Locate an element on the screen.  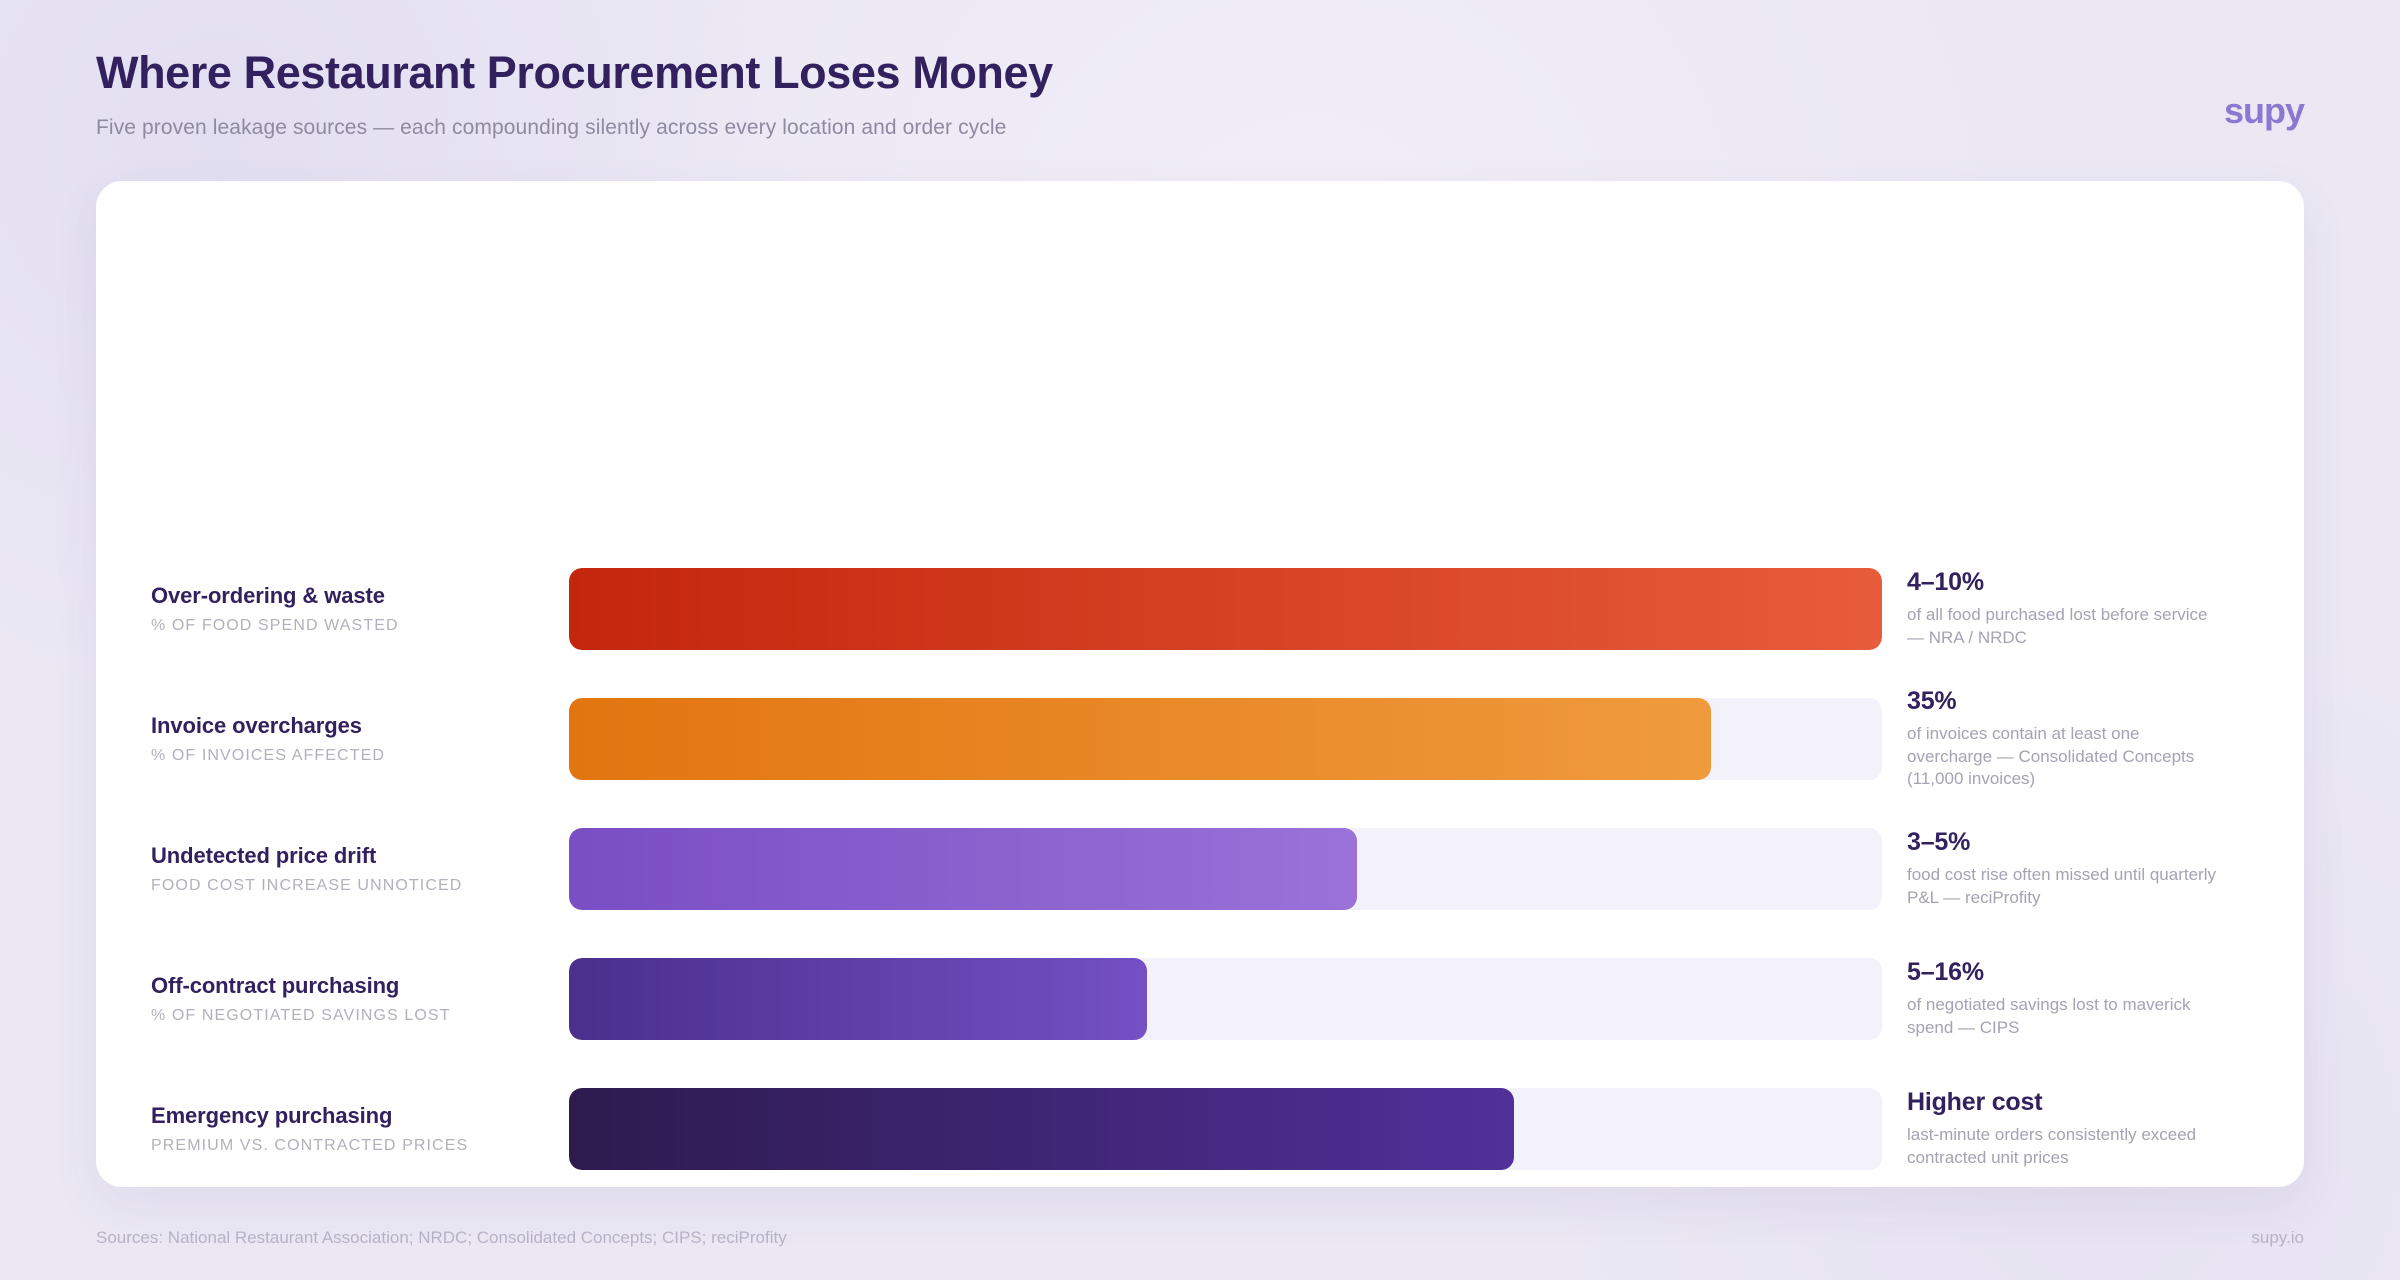
row-label: Off-contract purchasing is located at coordinates (275, 986).